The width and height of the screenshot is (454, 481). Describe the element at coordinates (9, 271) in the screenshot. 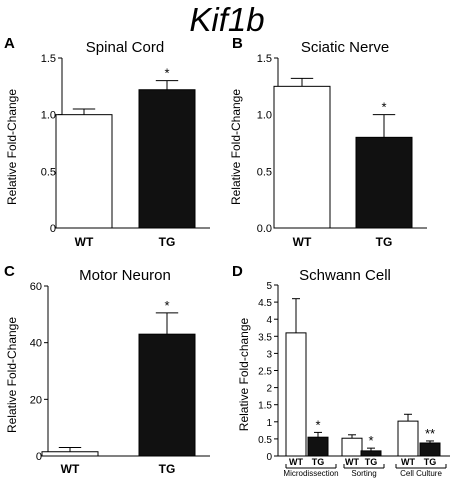

I see `panel-label: C` at that location.